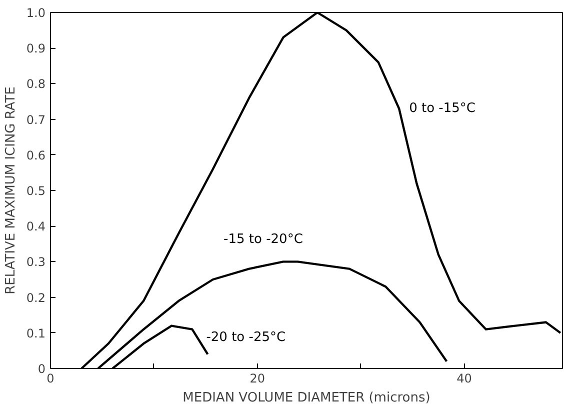  What do you see at coordinates (442, 108) in the screenshot?
I see `series-label: 0 to -15°C` at bounding box center [442, 108].